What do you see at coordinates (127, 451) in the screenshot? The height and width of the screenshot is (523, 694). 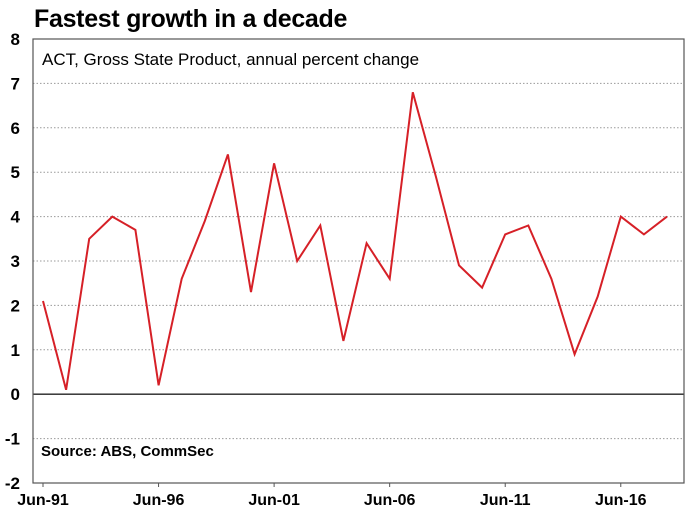 I see `chart-source: Source: ABS, CommSec` at bounding box center [127, 451].